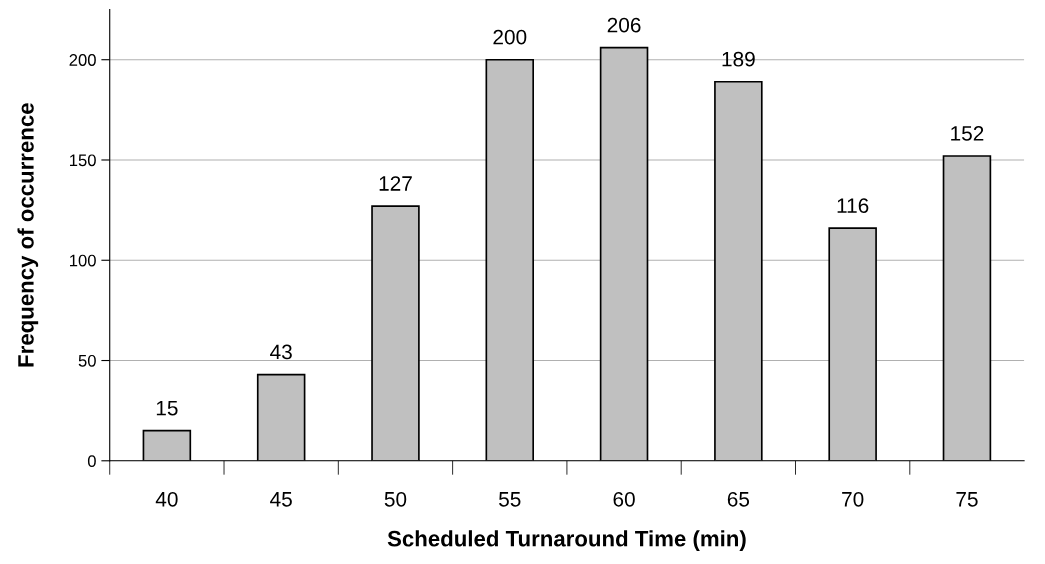  I want to click on y-tick-label: 200, so click(82, 60).